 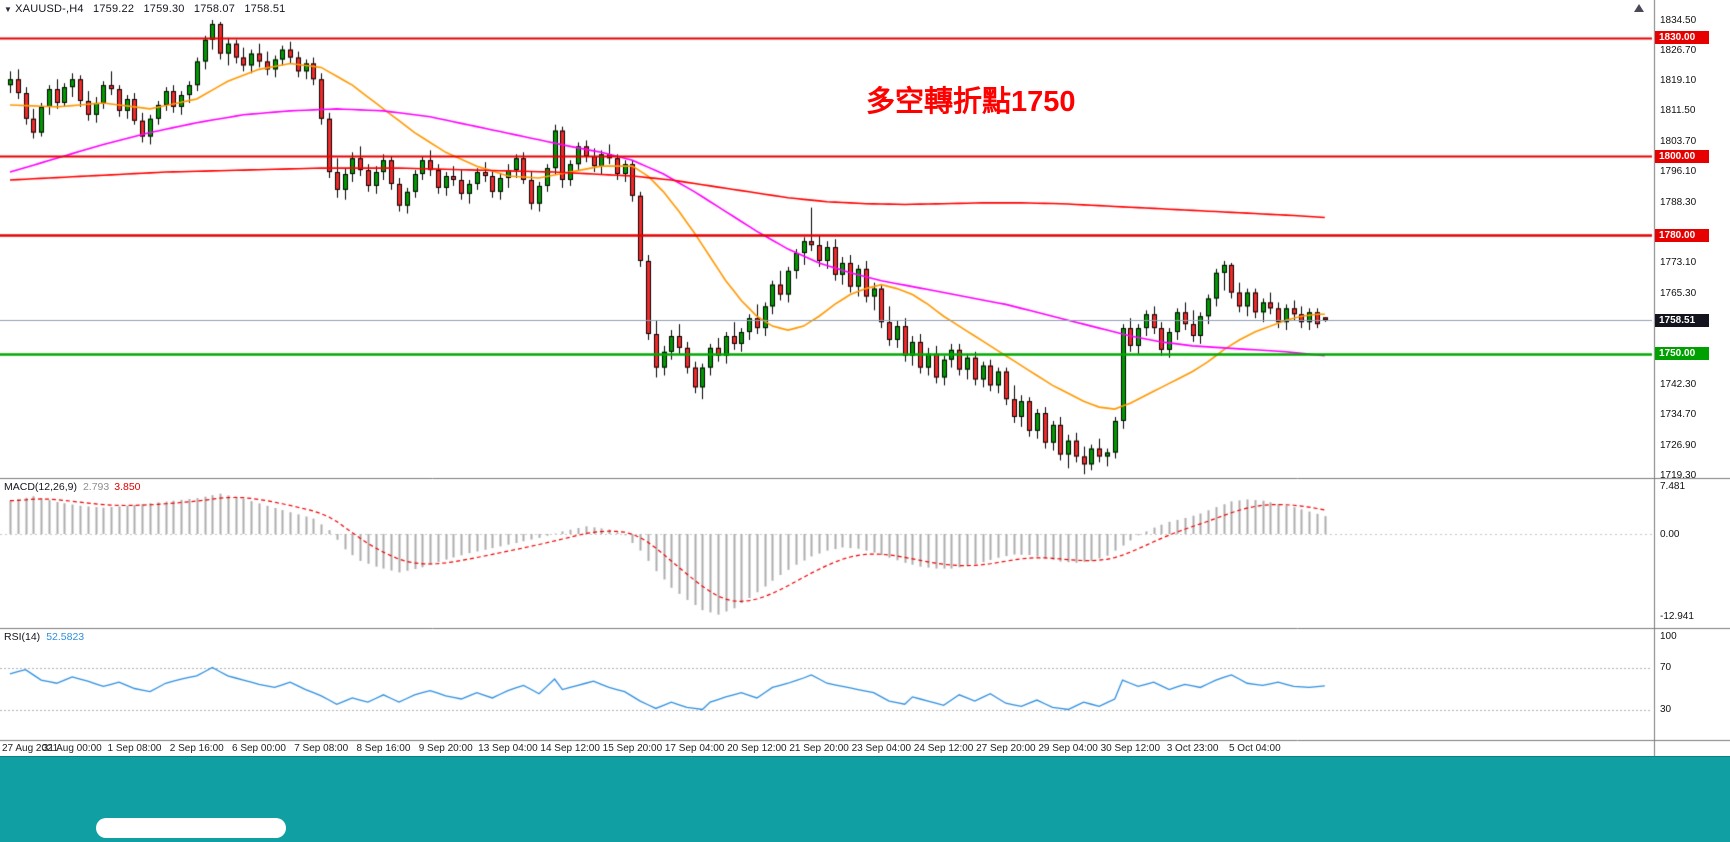 I want to click on quote-close: 1758.51, so click(x=265, y=9).